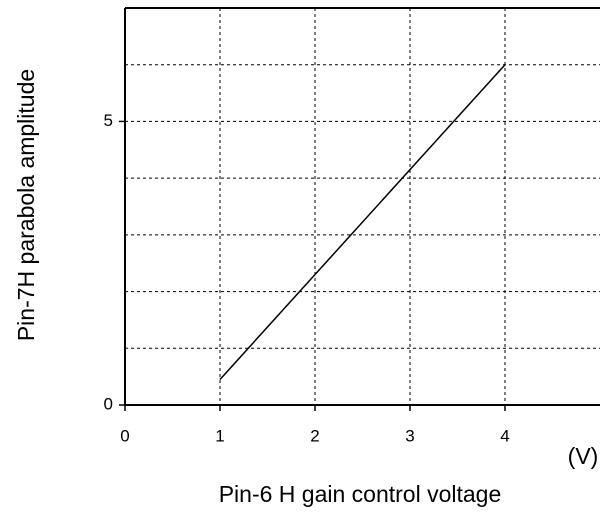 Image resolution: width=608 pixels, height=519 pixels. I want to click on y-tick-label: 0, so click(108, 403).